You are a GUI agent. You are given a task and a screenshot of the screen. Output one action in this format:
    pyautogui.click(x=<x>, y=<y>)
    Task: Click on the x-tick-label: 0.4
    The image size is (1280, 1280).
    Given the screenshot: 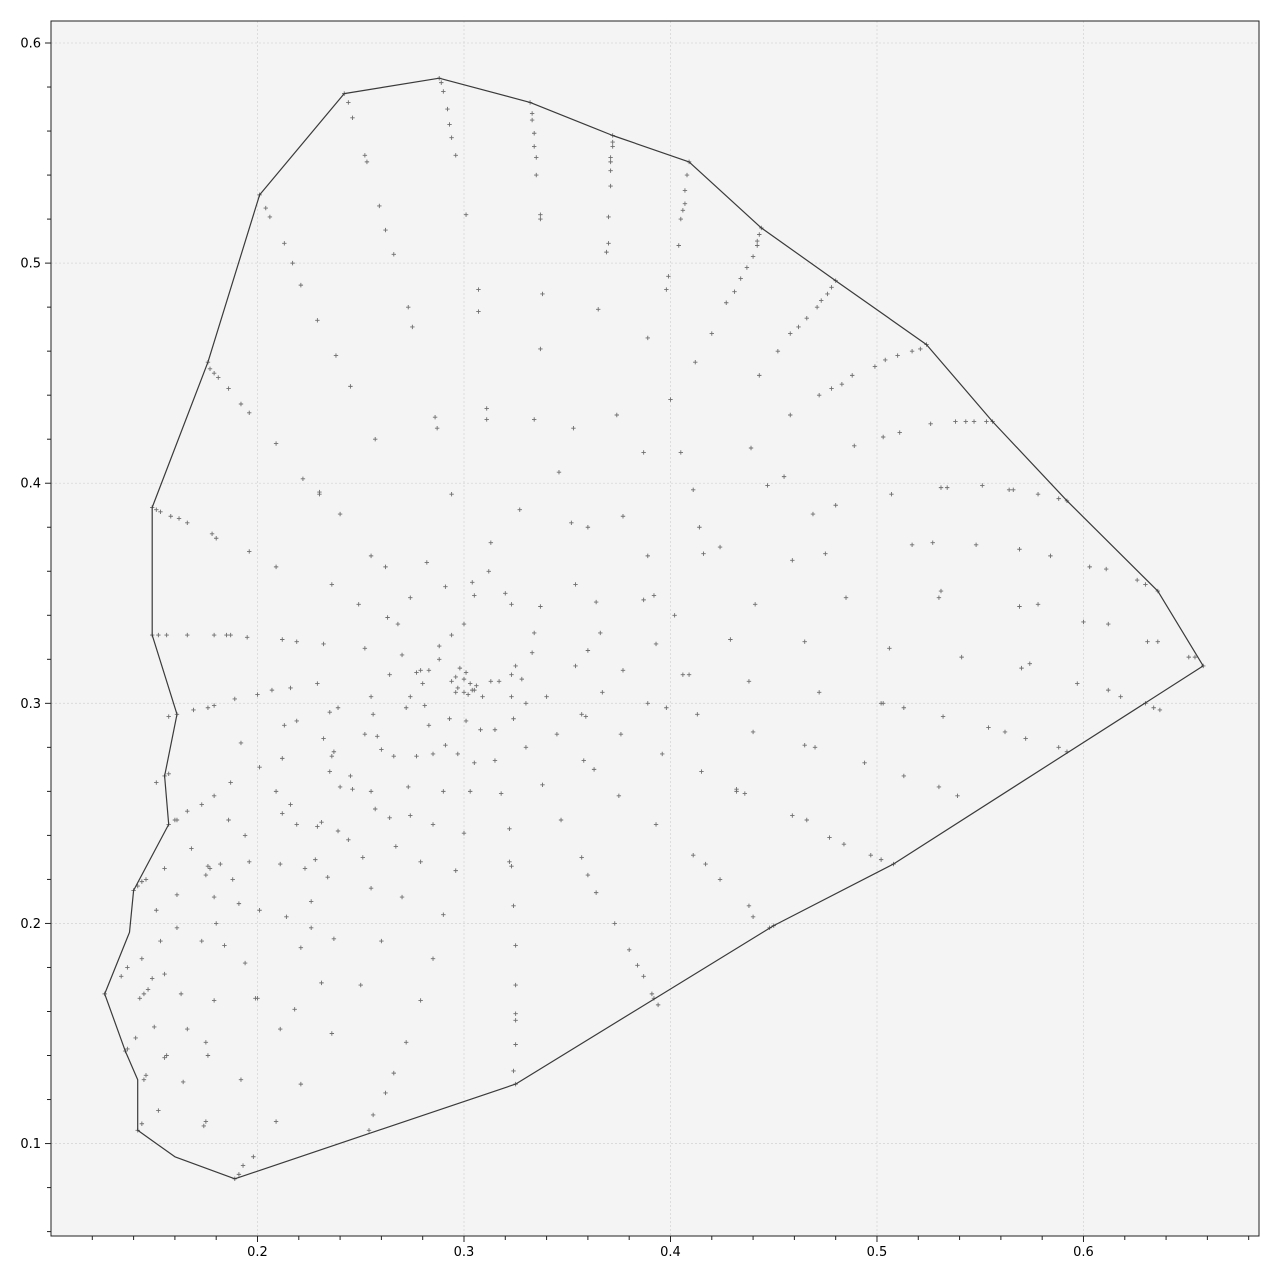 What is the action you would take?
    pyautogui.click(x=670, y=1252)
    